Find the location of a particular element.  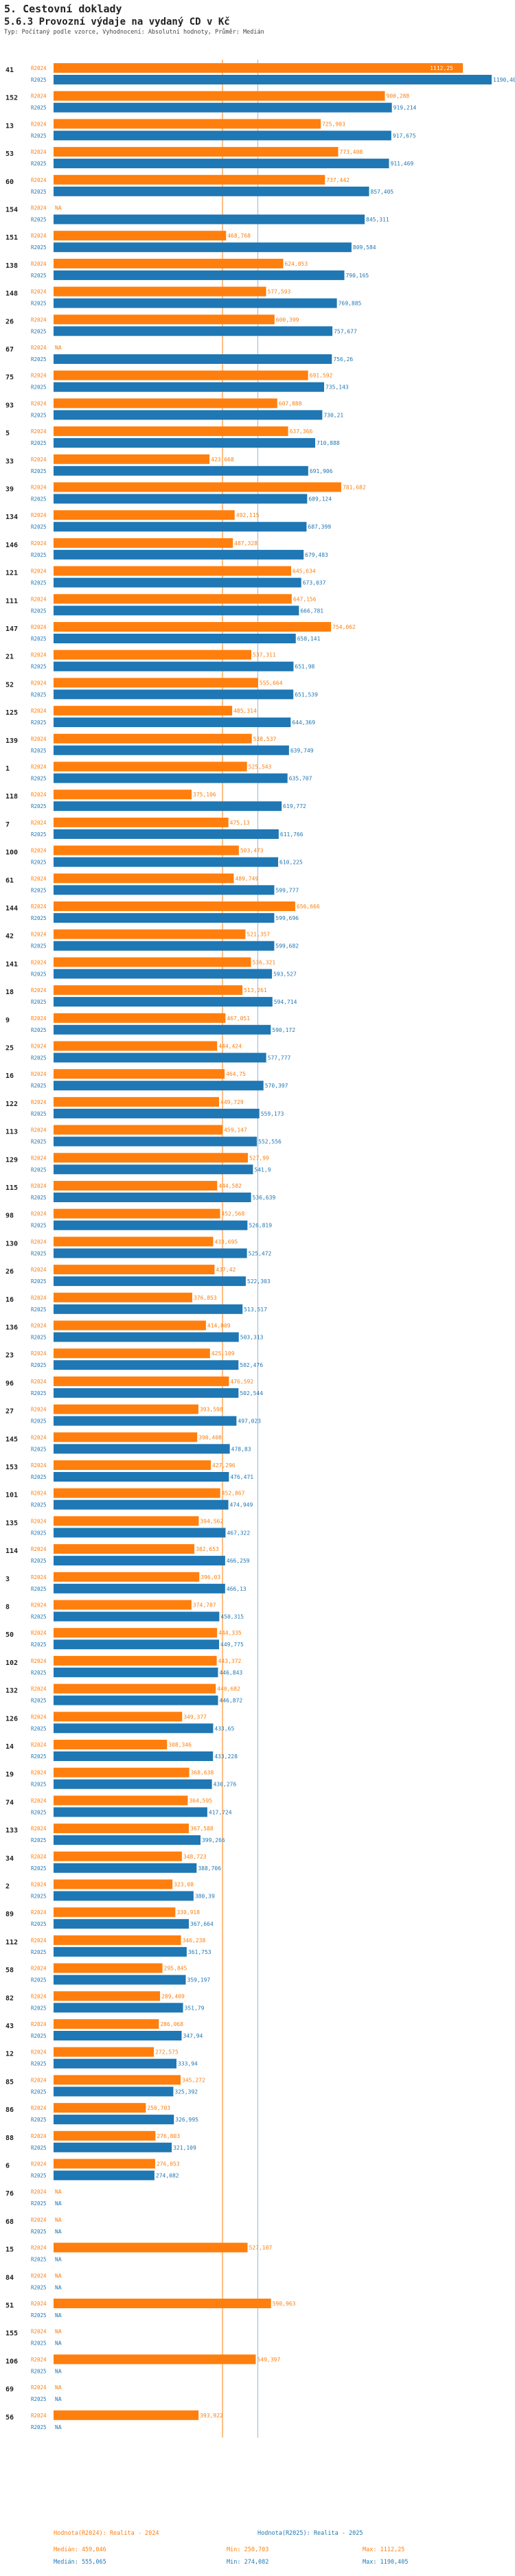

row-label: 114 is located at coordinates (11, 1551).